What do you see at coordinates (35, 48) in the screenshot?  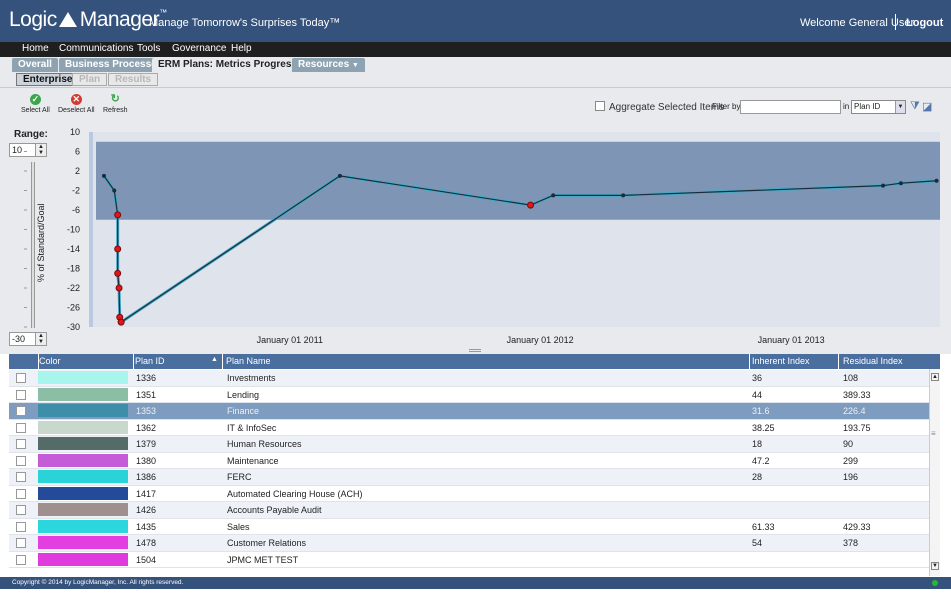 I see `menu-home: Home` at bounding box center [35, 48].